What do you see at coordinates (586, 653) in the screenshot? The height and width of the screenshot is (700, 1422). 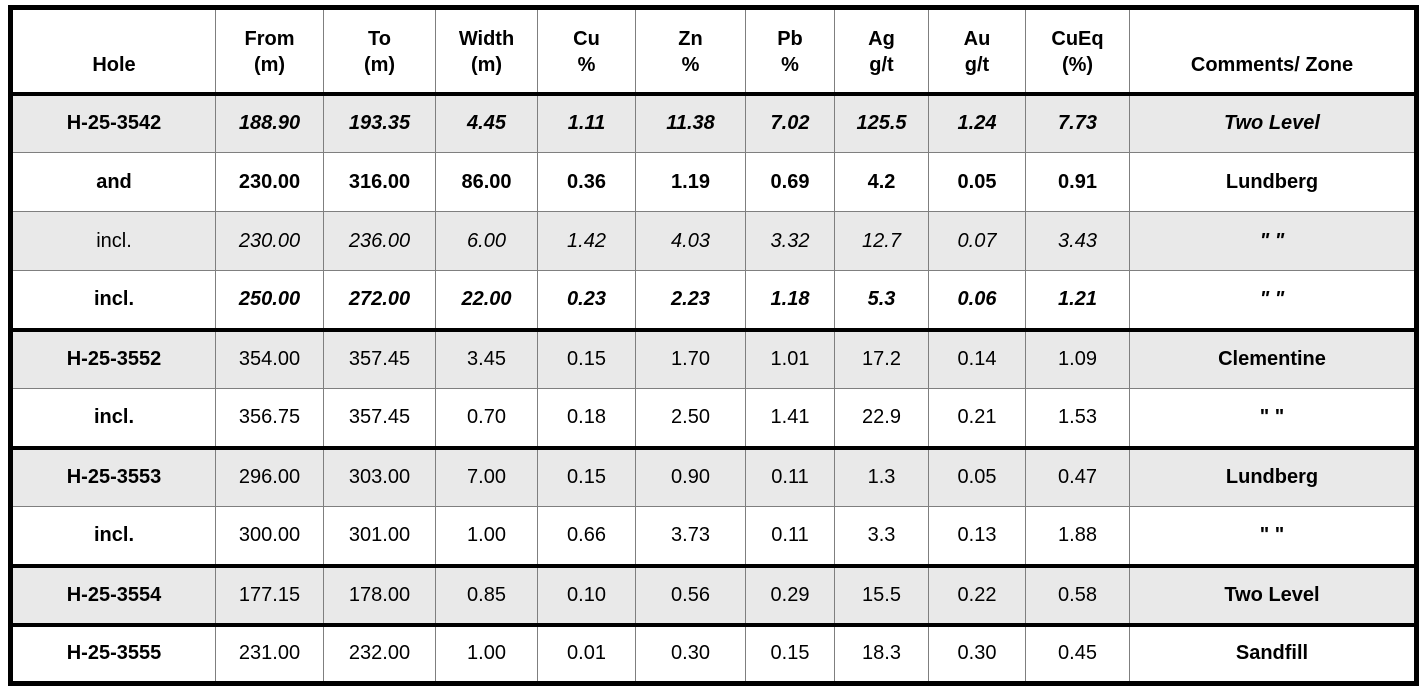 I see `cell-cu: 0.01` at bounding box center [586, 653].